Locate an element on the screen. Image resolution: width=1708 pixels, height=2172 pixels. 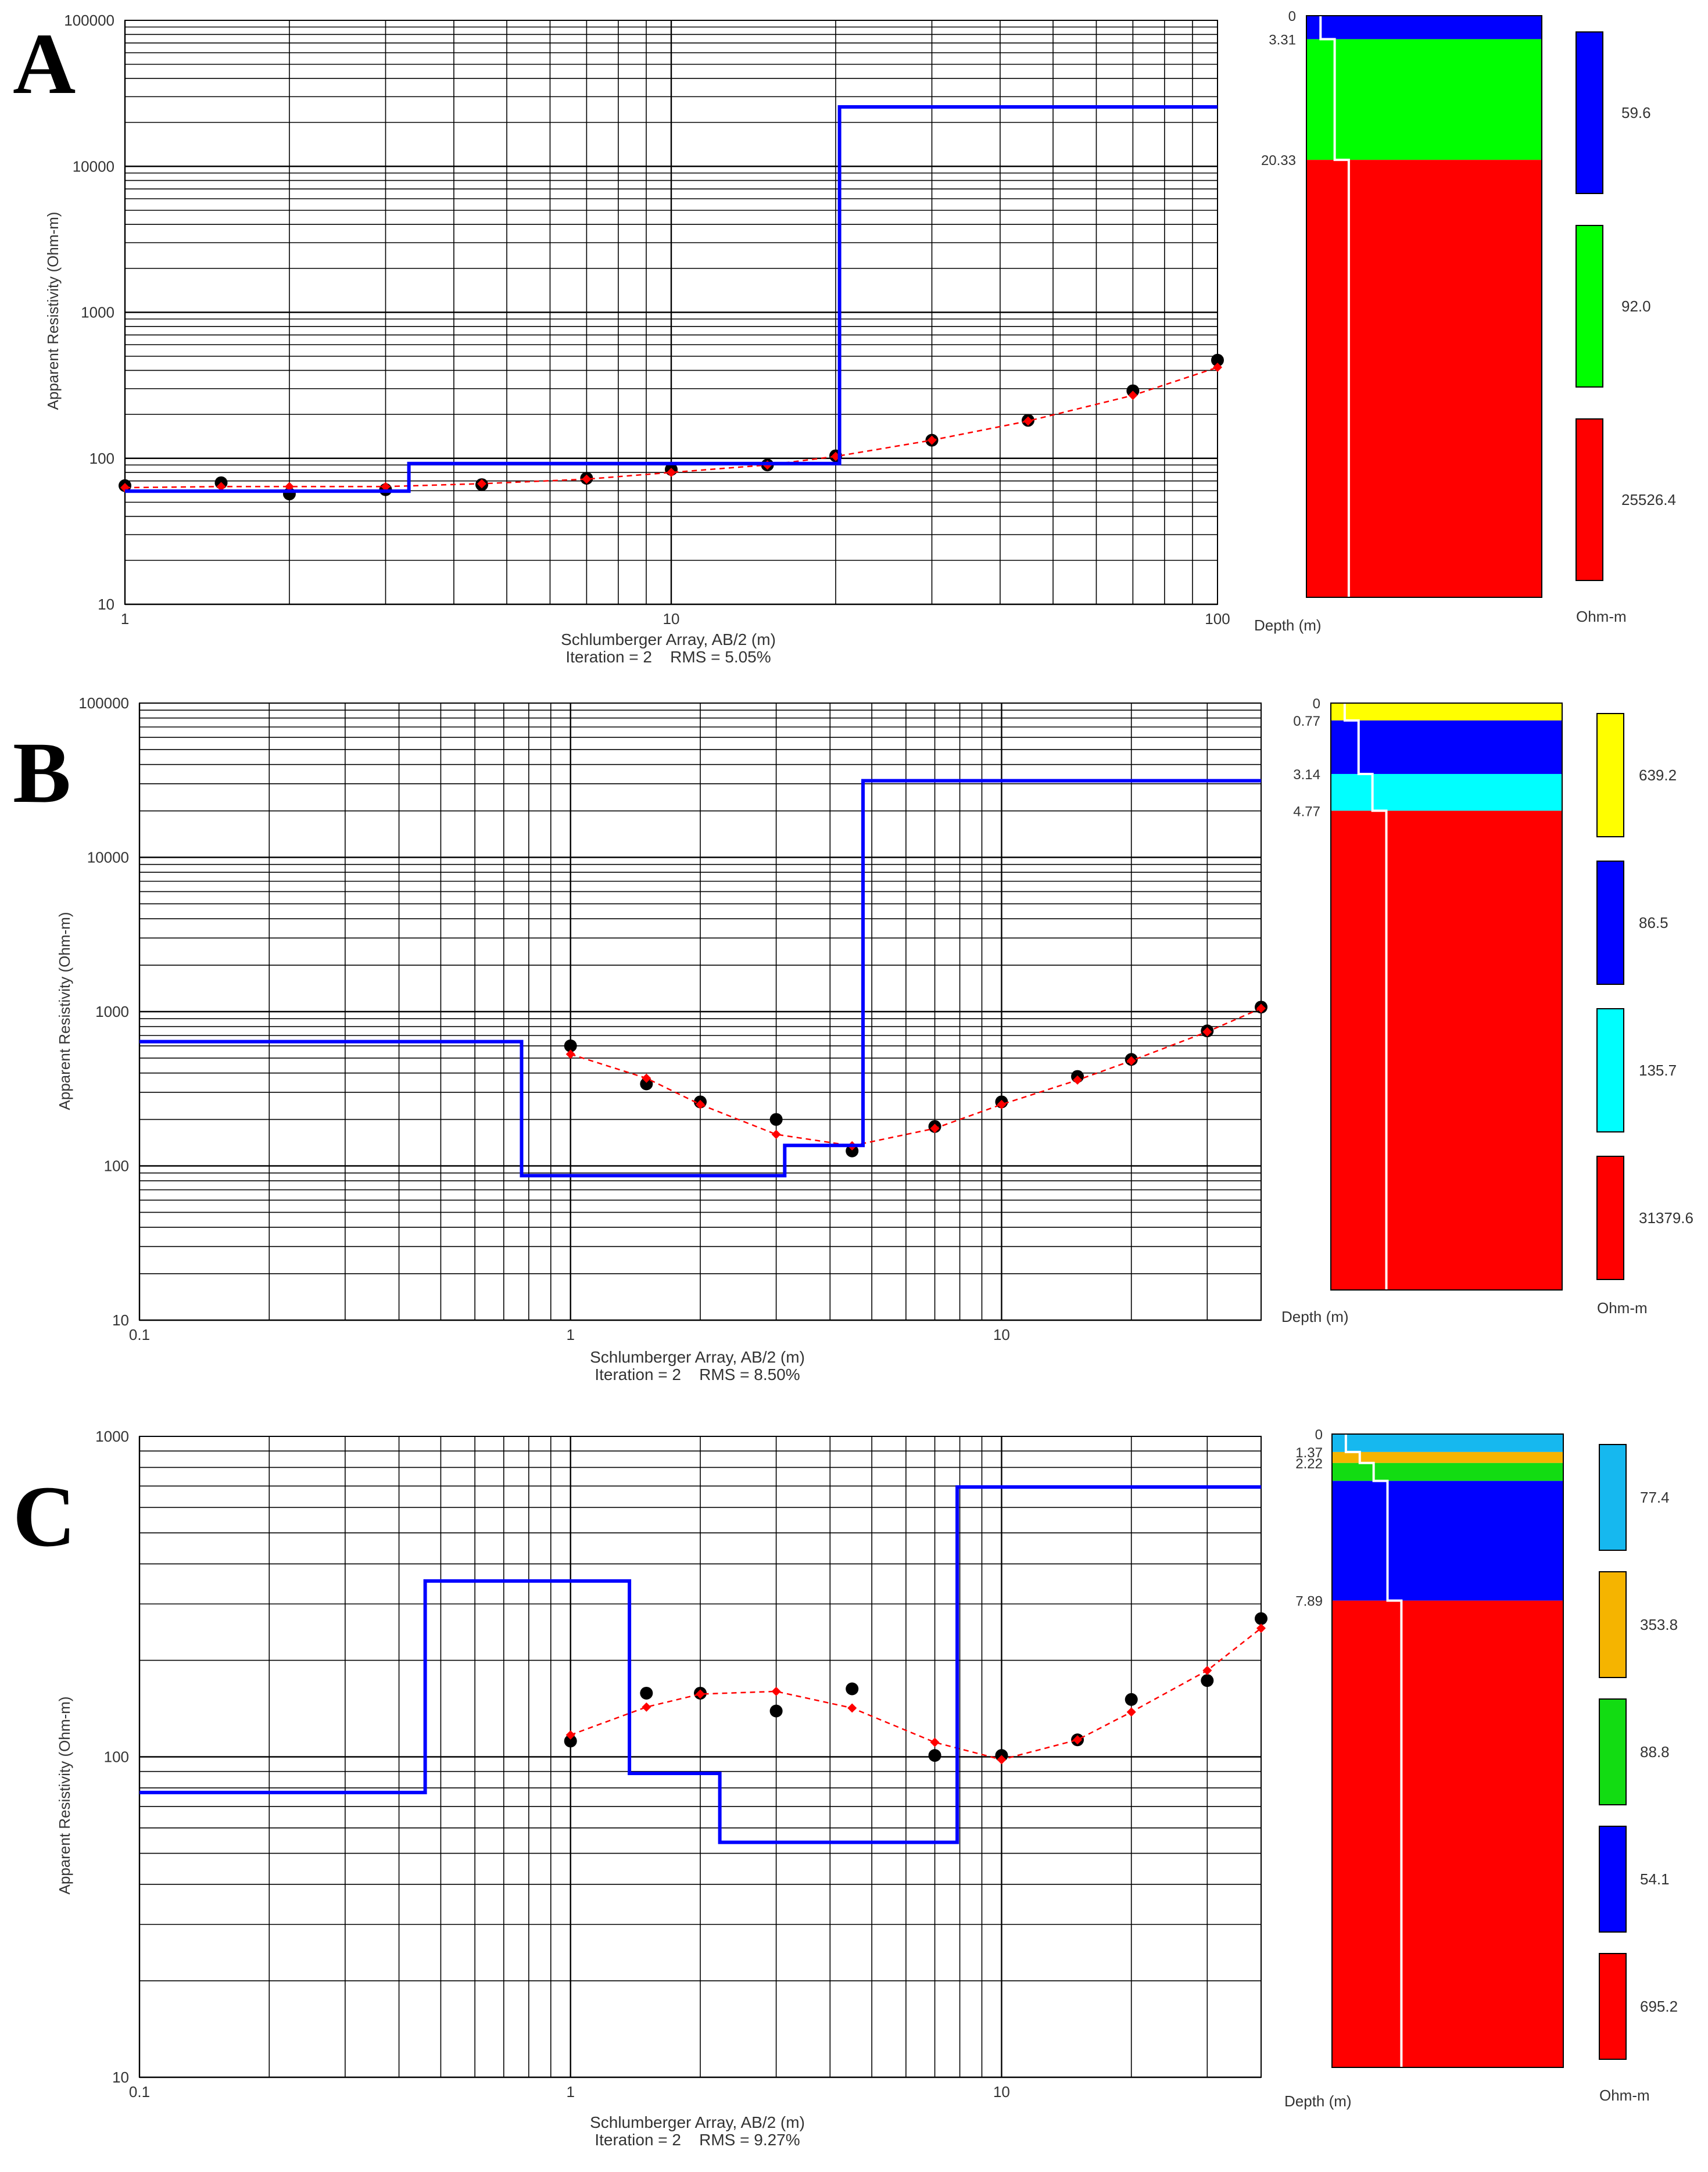
depth-tick-label: 4.77 is located at coordinates (1306, 812).